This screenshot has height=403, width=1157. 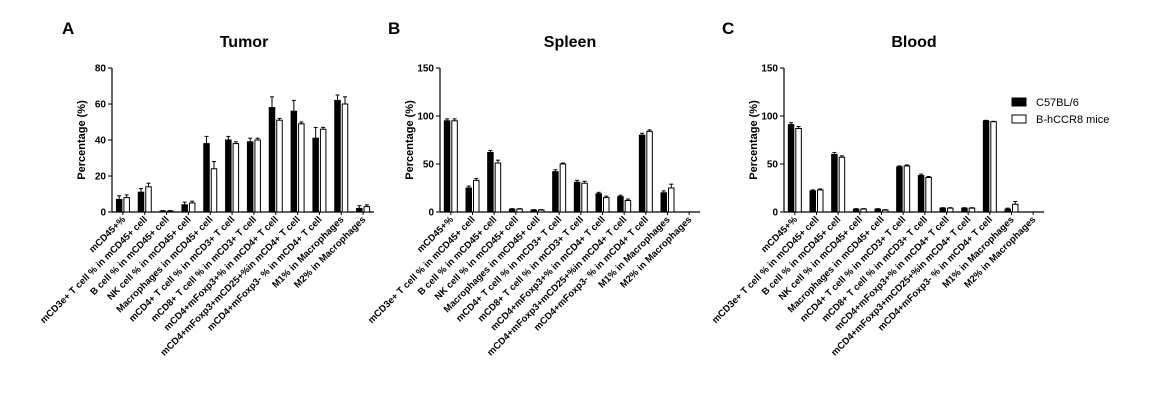 I want to click on panel-letter: C, so click(x=728, y=28).